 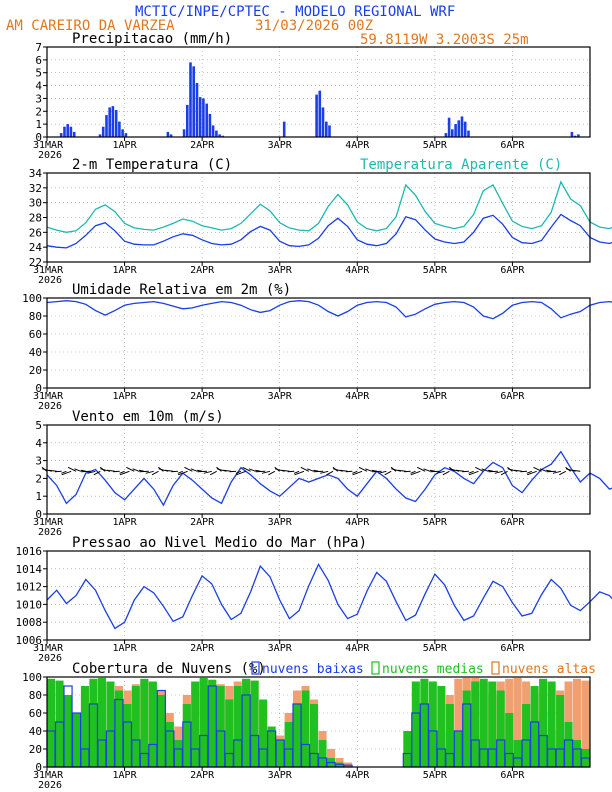 I want to click on y-tick-label: 60, so click(x=35, y=713).